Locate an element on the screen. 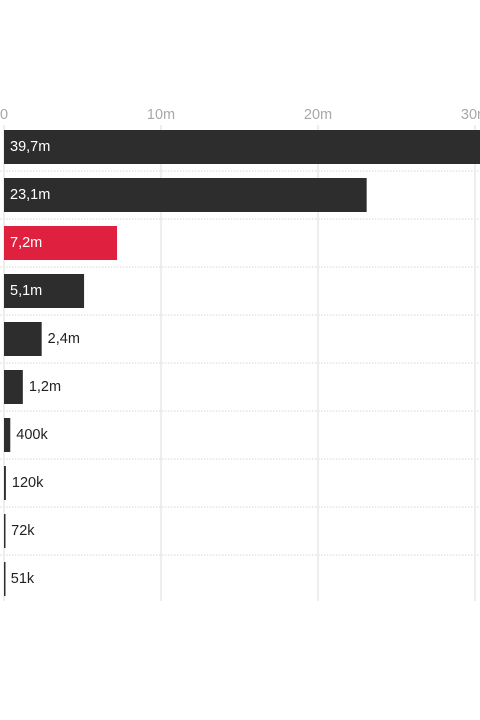  value-label: 23,1m is located at coordinates (30, 195).